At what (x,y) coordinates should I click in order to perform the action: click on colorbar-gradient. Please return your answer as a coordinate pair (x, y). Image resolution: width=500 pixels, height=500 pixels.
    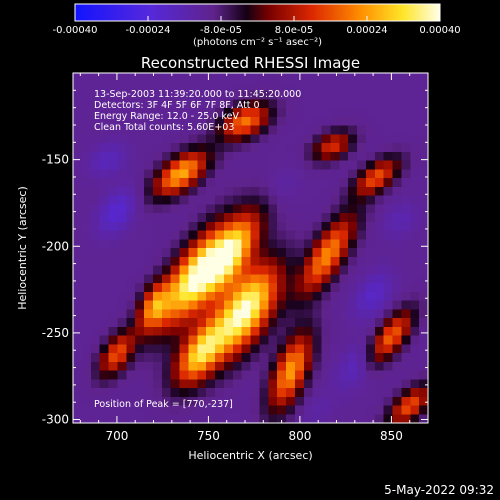
    Looking at the image, I should click on (257, 12).